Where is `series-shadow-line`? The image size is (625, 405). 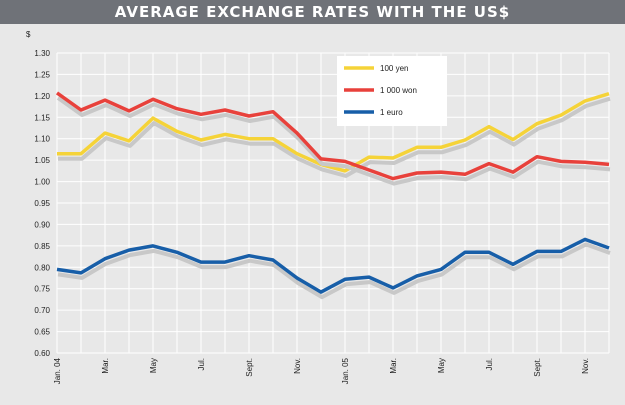
series-shadow-line is located at coordinates (334, 271).